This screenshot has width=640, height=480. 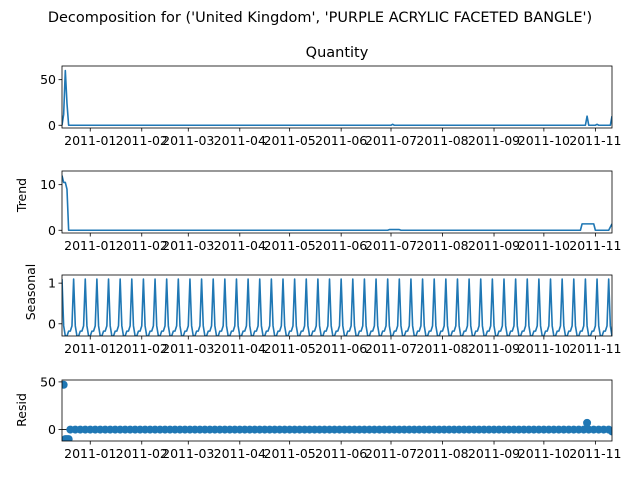 What do you see at coordinates (290, 453) in the screenshot?
I see `resid-xtick-label: 2011-05` at bounding box center [290, 453].